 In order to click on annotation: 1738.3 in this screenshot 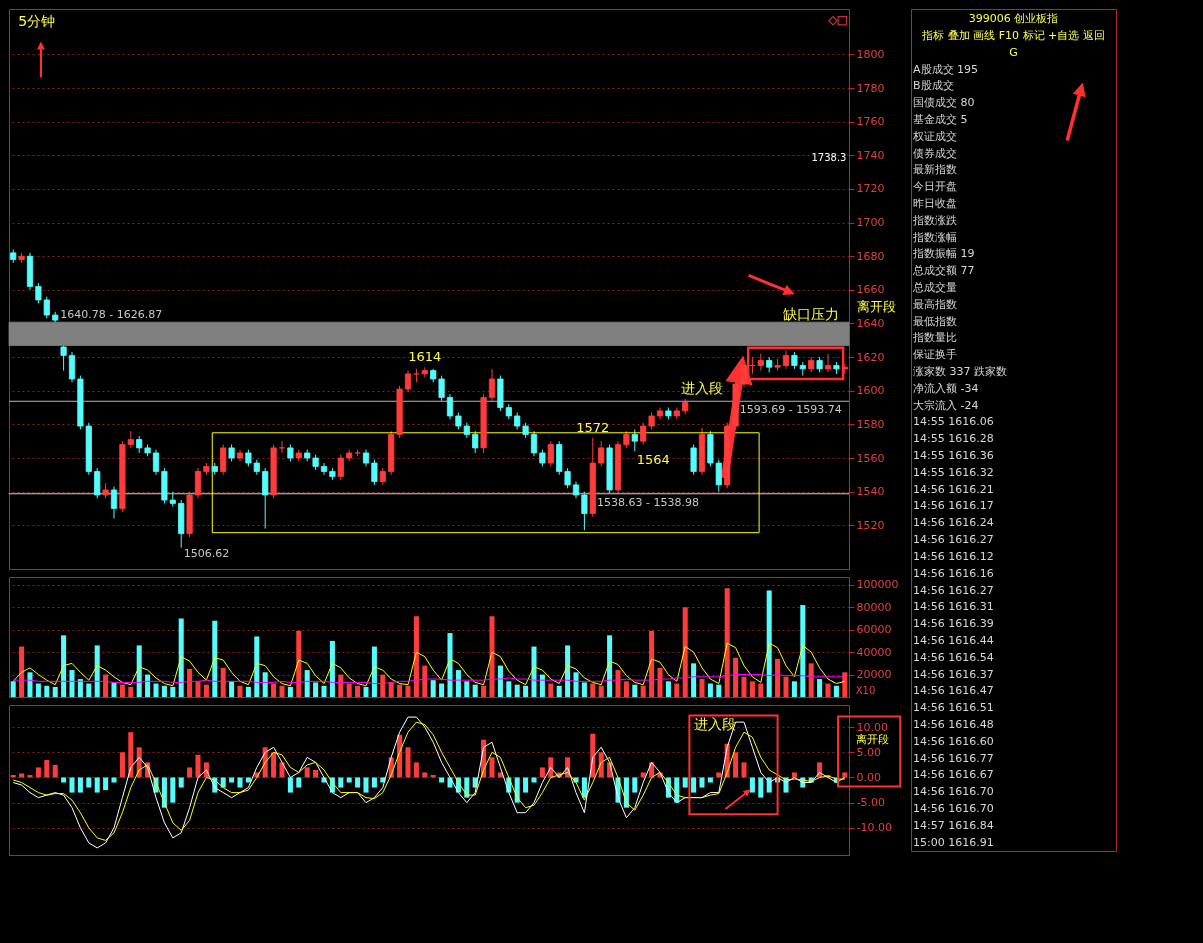, I will do `click(829, 158)`.